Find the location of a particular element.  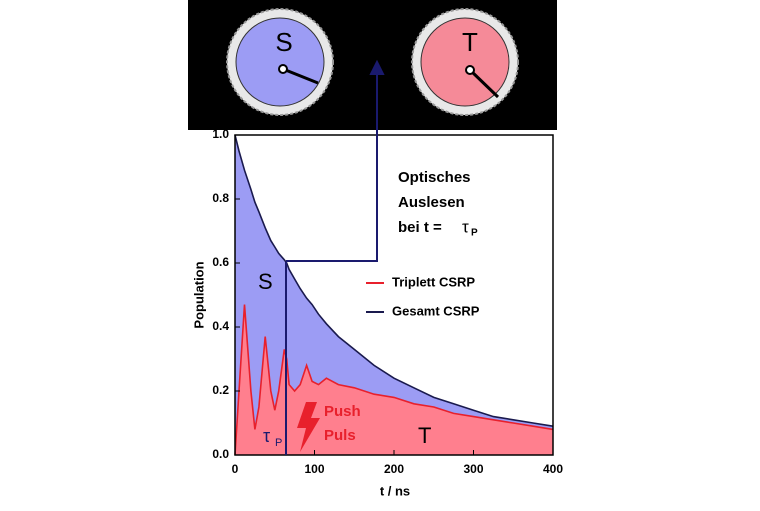

y-tick-label: 0.8 is located at coordinates (220, 198).